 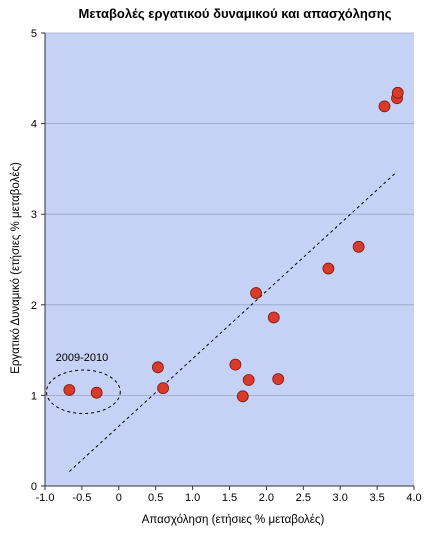 I want to click on x-tick-label: 2.5, so click(x=303, y=498).